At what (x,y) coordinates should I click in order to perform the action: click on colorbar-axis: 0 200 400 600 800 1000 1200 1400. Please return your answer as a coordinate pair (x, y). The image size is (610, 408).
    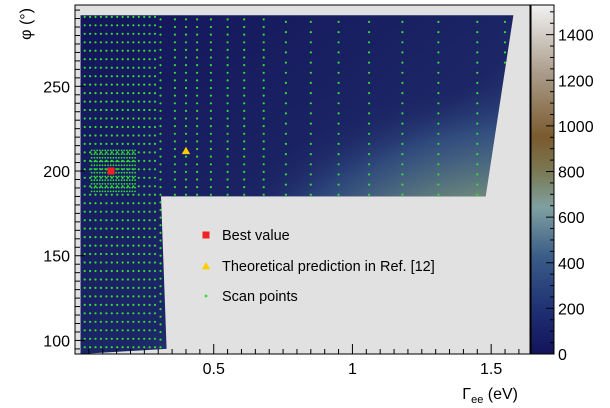
    Looking at the image, I should click on (570, 187).